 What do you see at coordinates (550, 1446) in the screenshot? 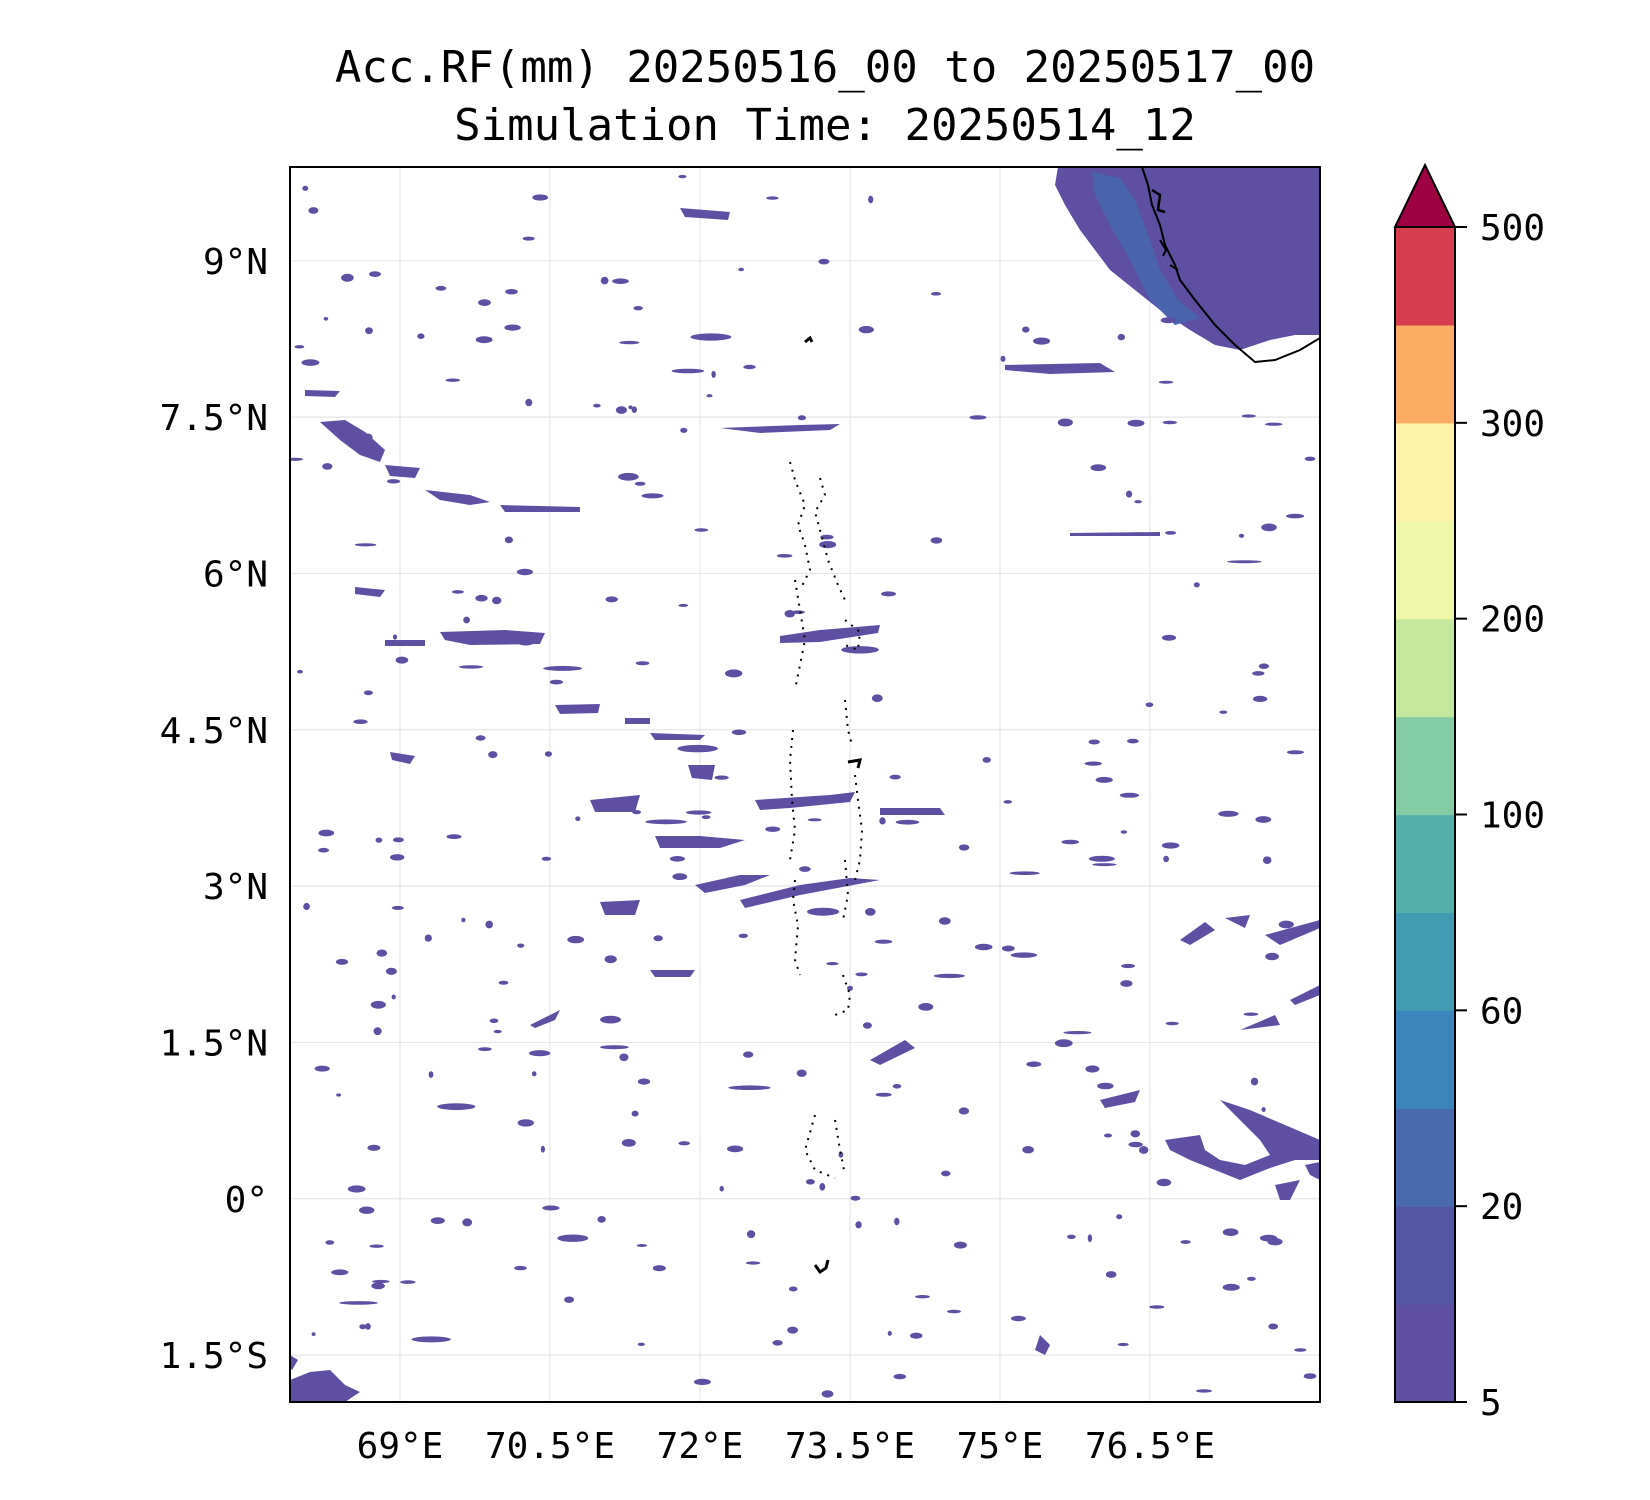
I see `lon-tick-label: 70.5°E` at bounding box center [550, 1446].